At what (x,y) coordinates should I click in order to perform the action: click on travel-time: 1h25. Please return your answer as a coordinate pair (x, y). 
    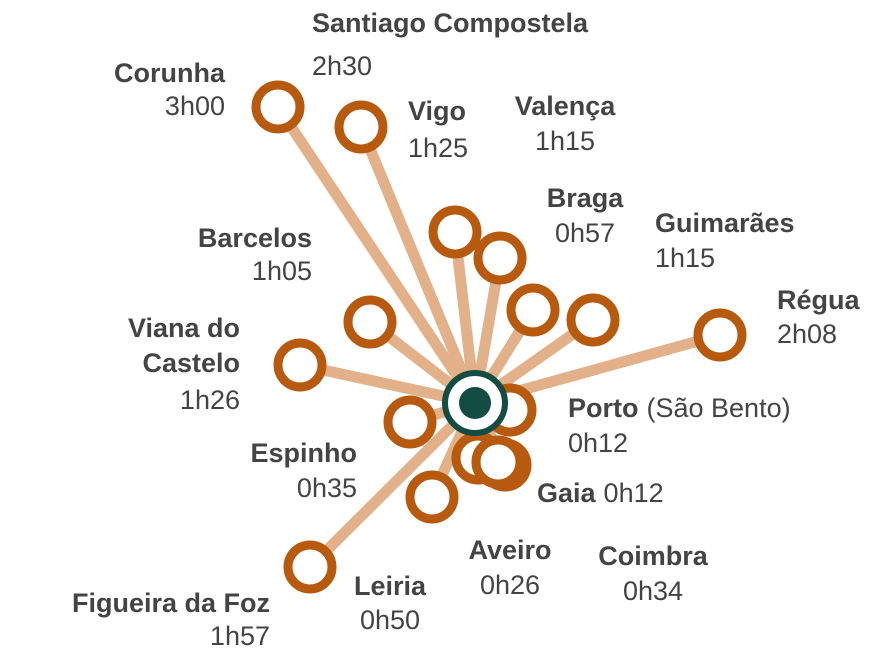
    Looking at the image, I should click on (438, 148).